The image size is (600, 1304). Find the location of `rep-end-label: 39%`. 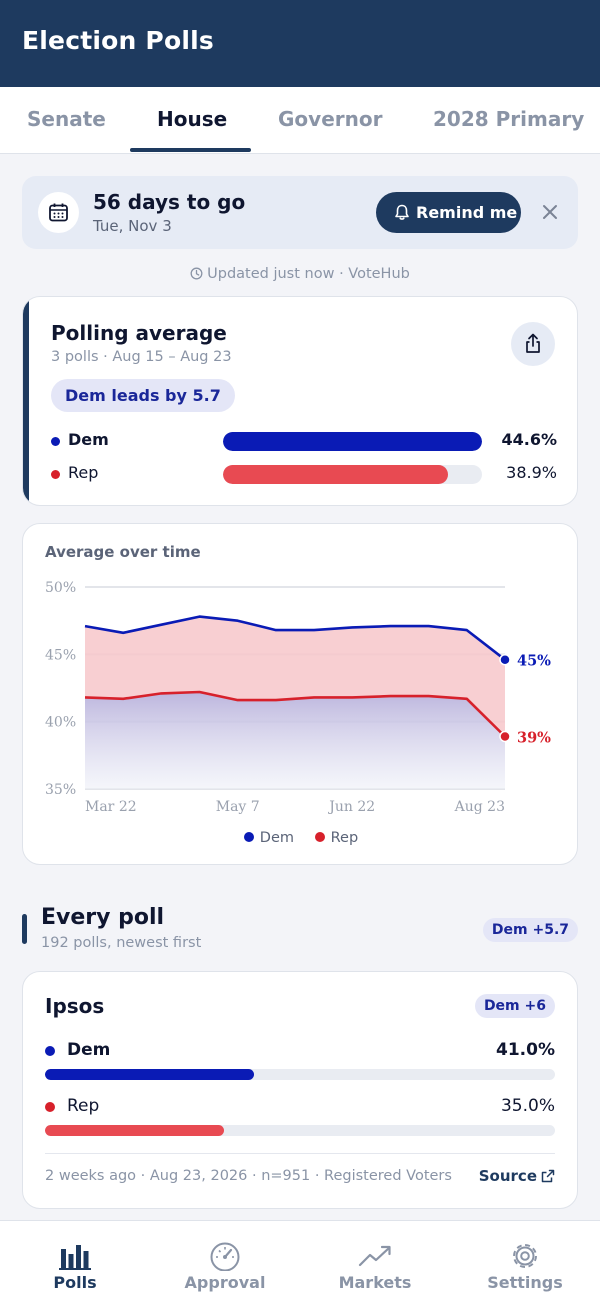

rep-end-label: 39% is located at coordinates (534, 737).